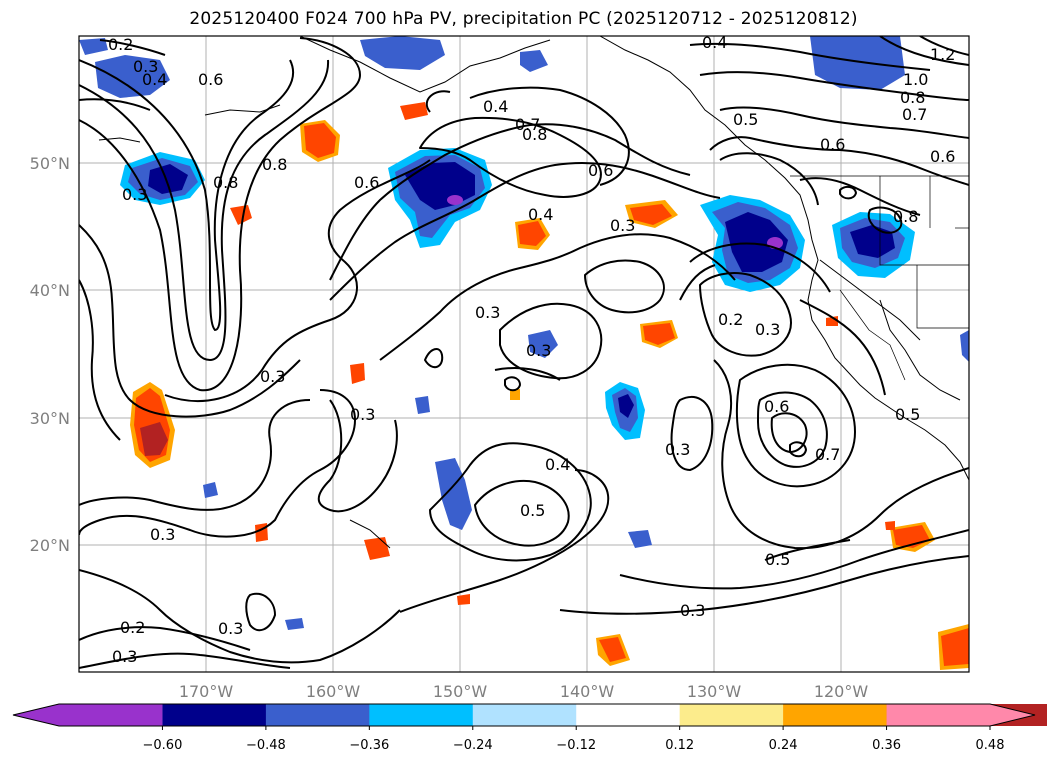 The width and height of the screenshot is (1047, 765). I want to click on contour-label: 1.0, so click(915, 79).